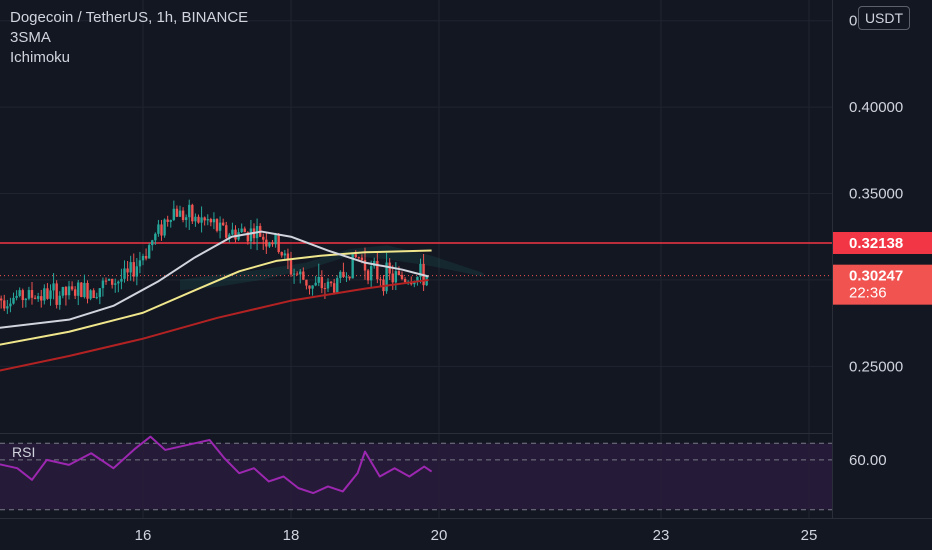 This screenshot has width=932, height=550. Describe the element at coordinates (129, 17) in the screenshot. I see `symbol-title: Dogecoin / TetherUS, 1h, BINANCE` at that location.